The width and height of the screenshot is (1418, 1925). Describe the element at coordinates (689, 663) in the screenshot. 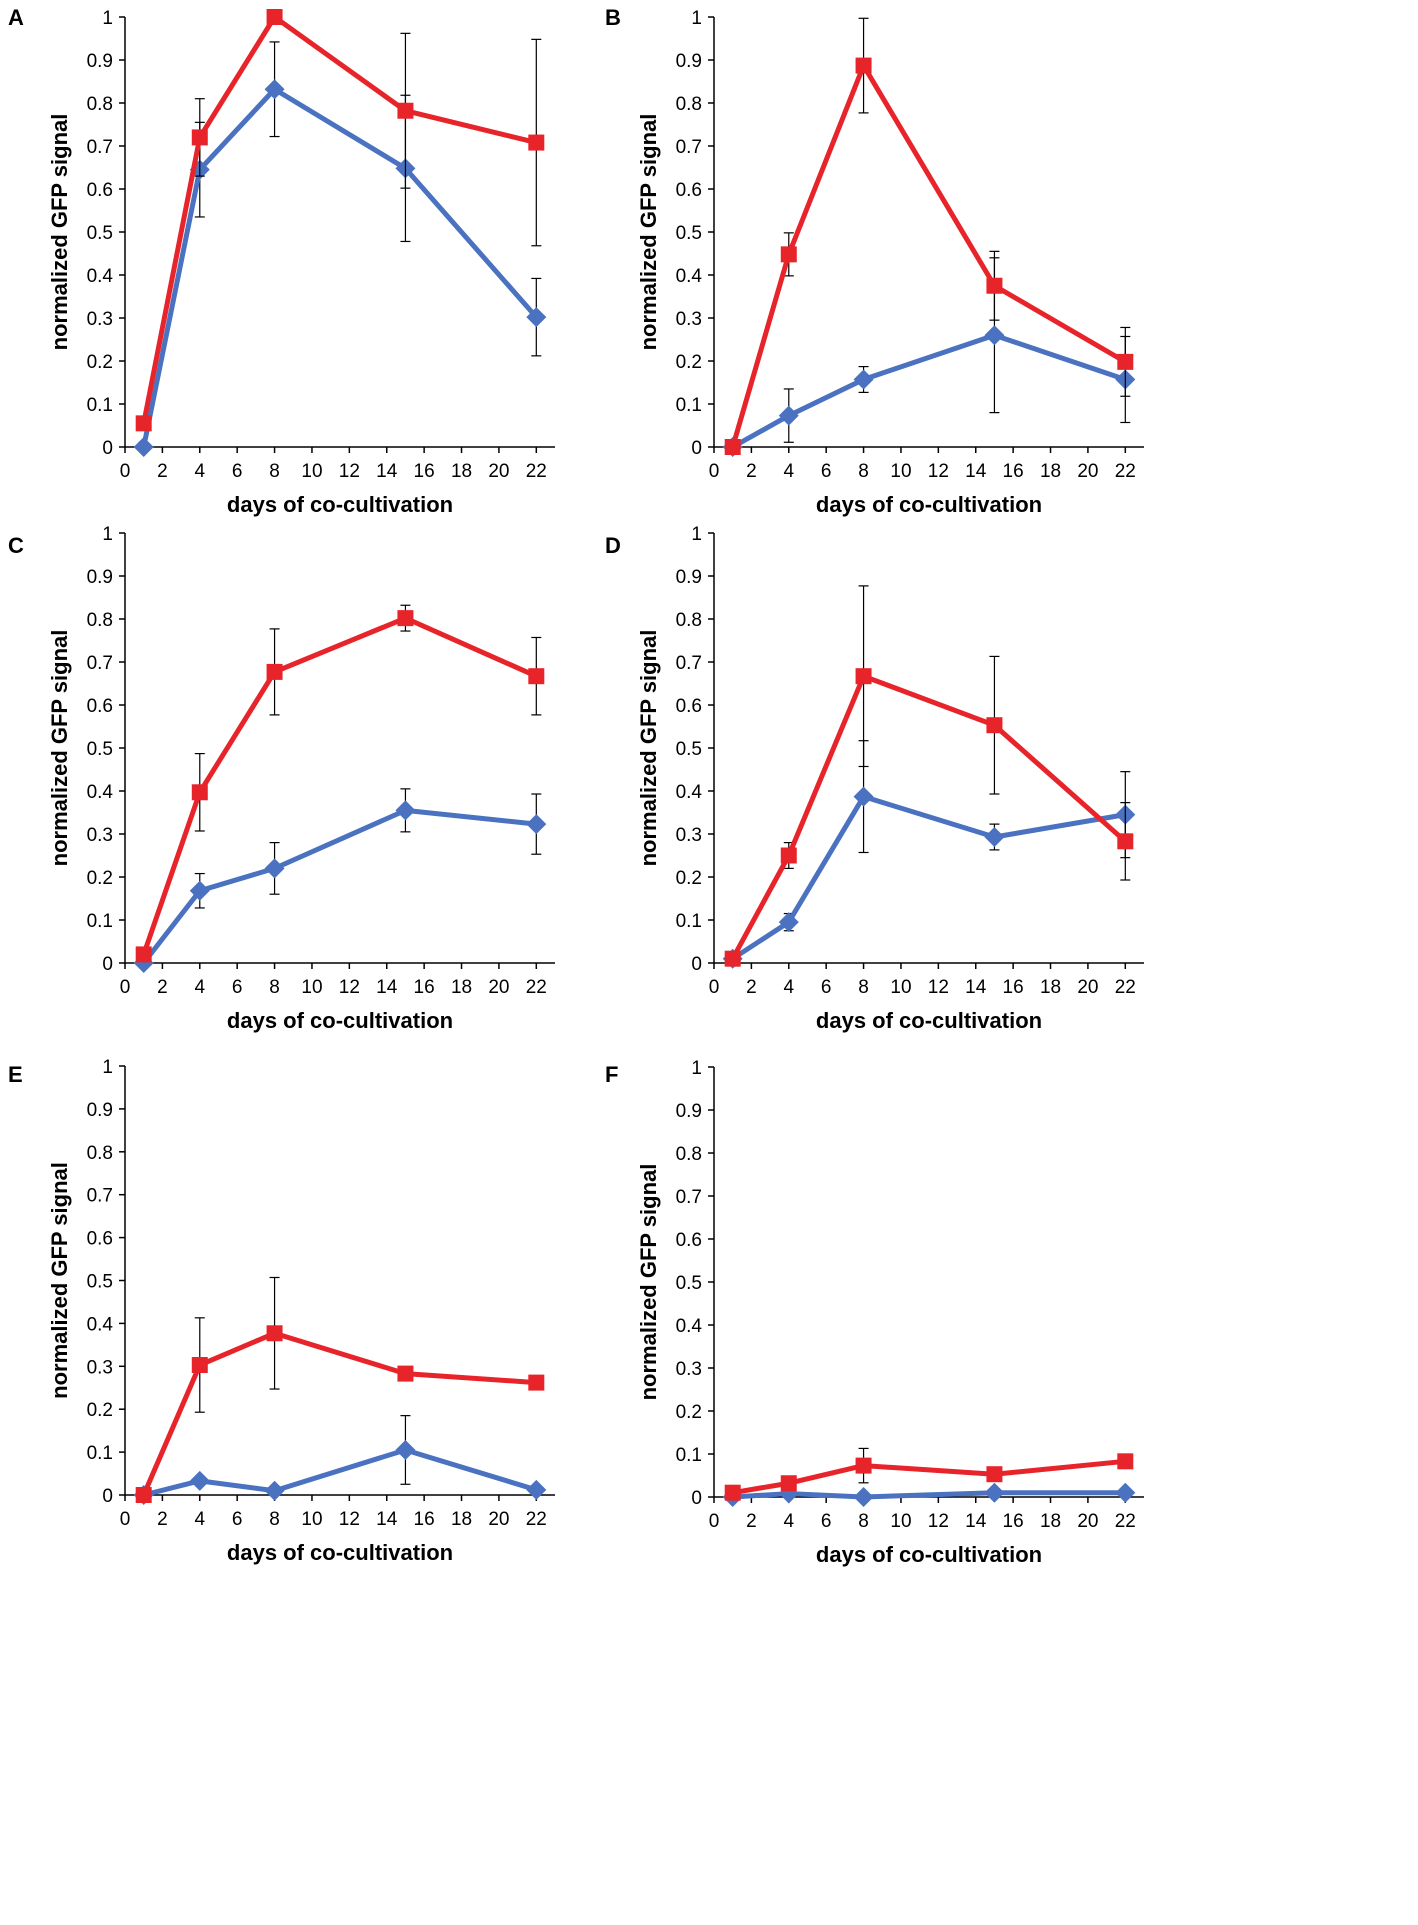

I see `y-tick-label: 0.7` at that location.